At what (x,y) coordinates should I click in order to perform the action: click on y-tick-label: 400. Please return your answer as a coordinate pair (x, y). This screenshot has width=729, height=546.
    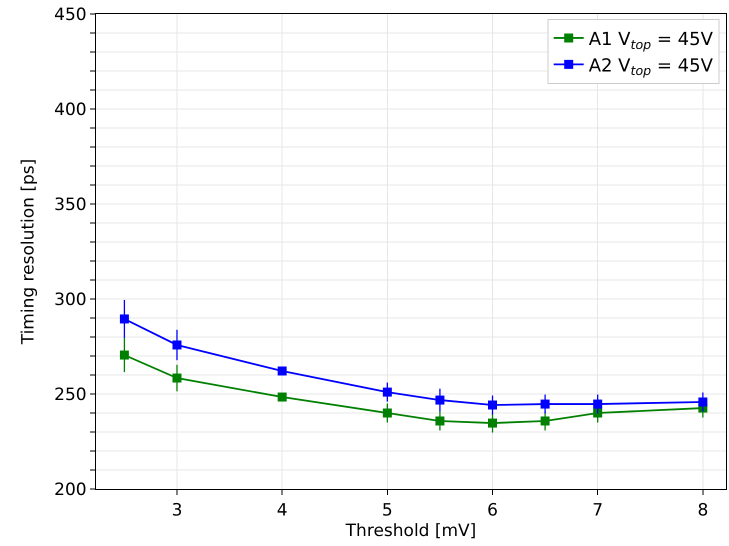
    Looking at the image, I should click on (70, 110).